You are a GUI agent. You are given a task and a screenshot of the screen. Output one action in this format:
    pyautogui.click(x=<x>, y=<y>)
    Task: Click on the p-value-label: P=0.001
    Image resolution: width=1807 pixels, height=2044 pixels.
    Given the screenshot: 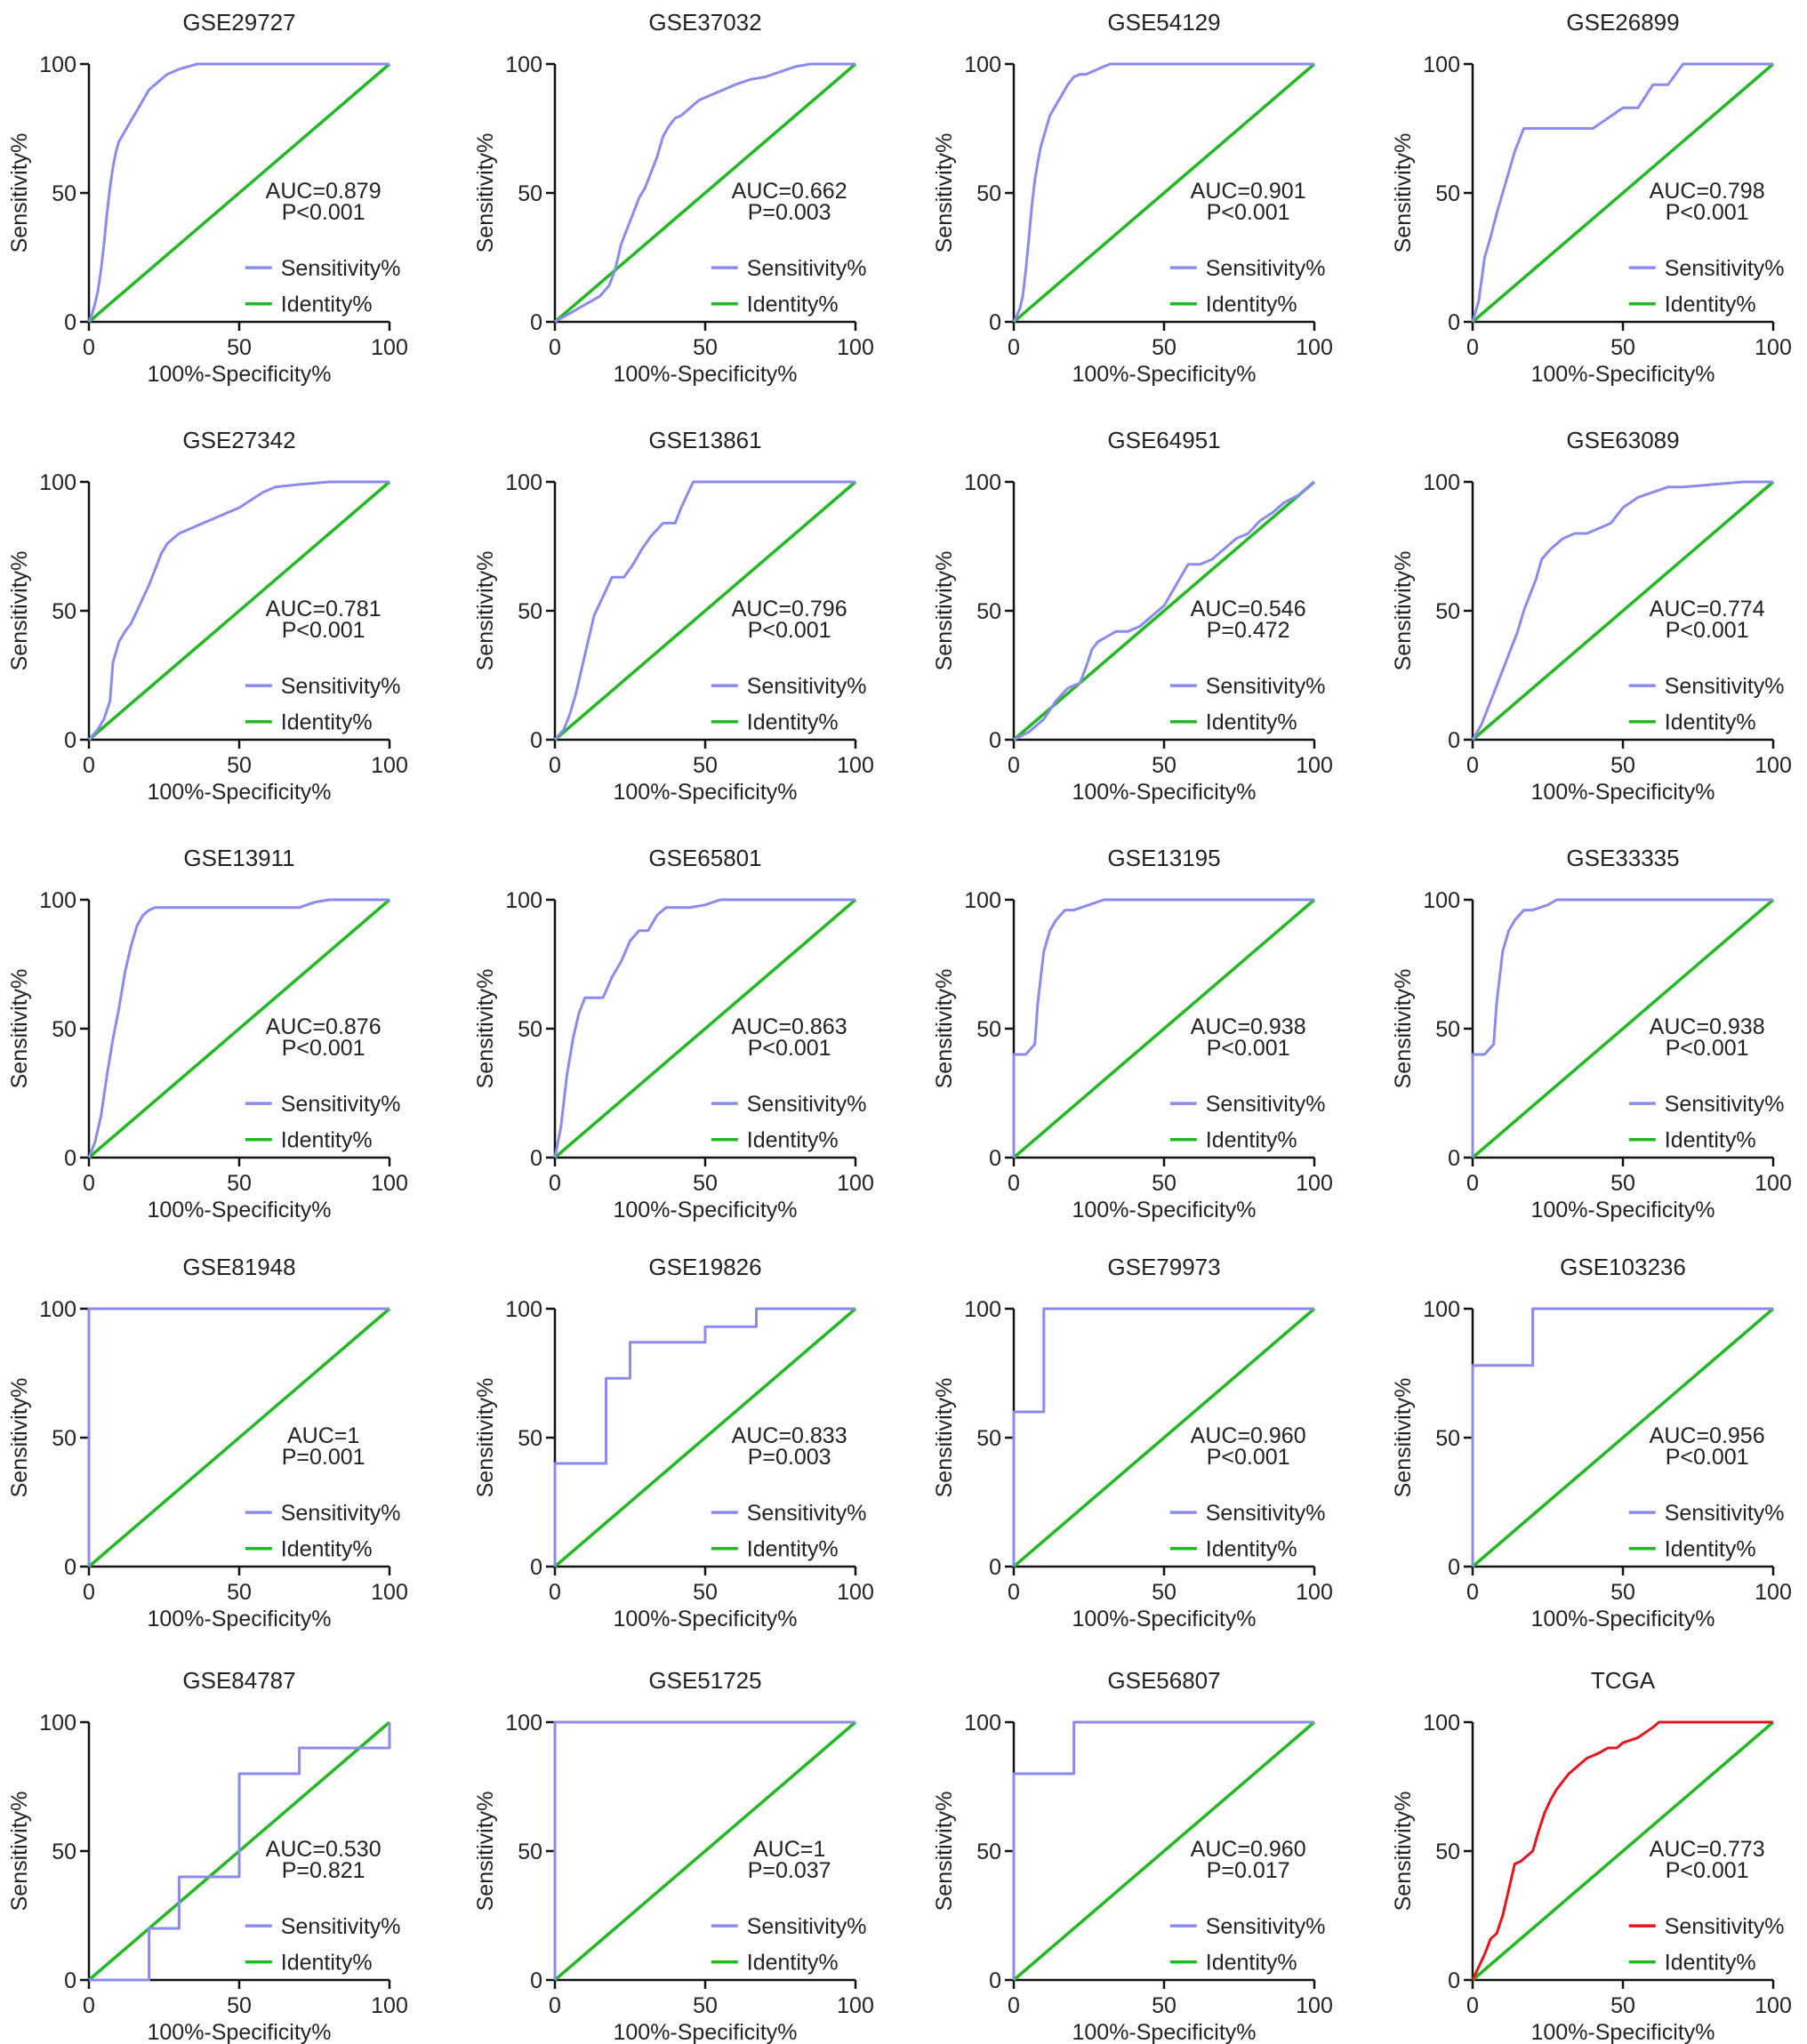 What is the action you would take?
    pyautogui.click(x=323, y=1457)
    